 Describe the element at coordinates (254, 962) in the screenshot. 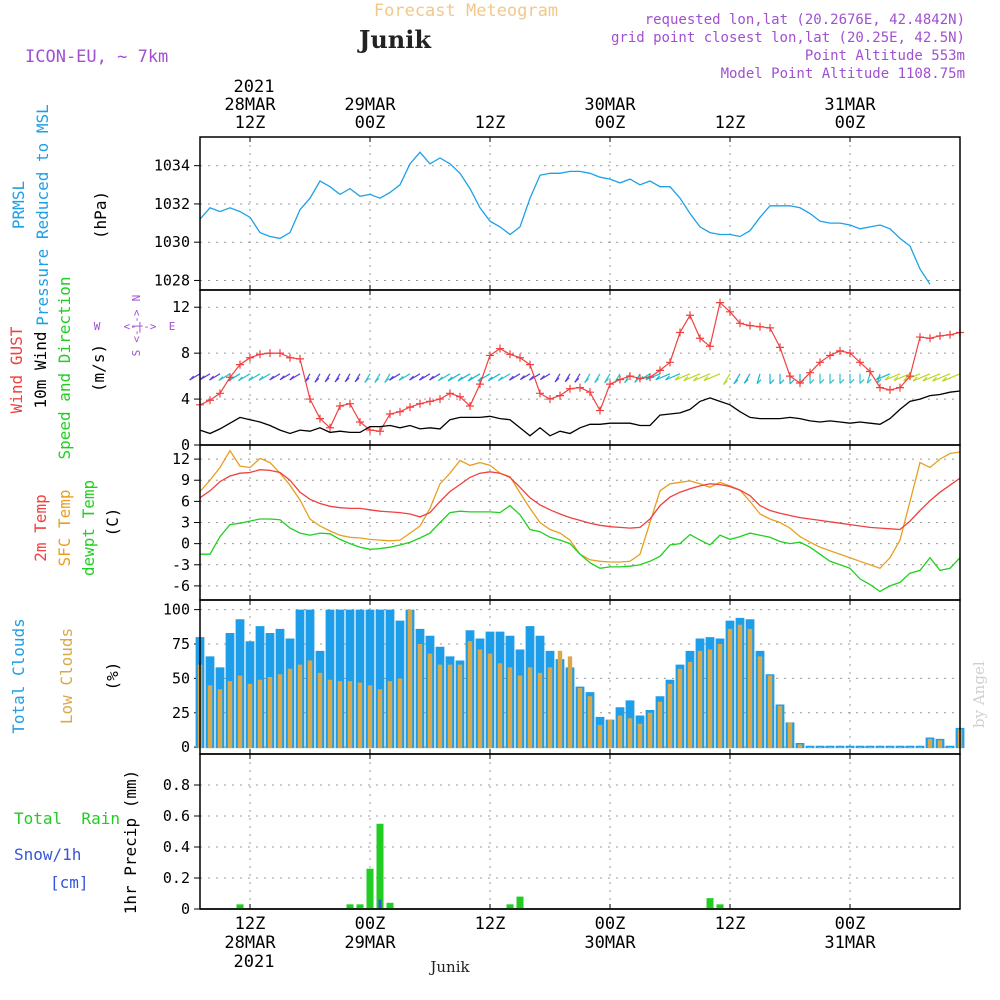

I see `bottom-year: 2021` at that location.